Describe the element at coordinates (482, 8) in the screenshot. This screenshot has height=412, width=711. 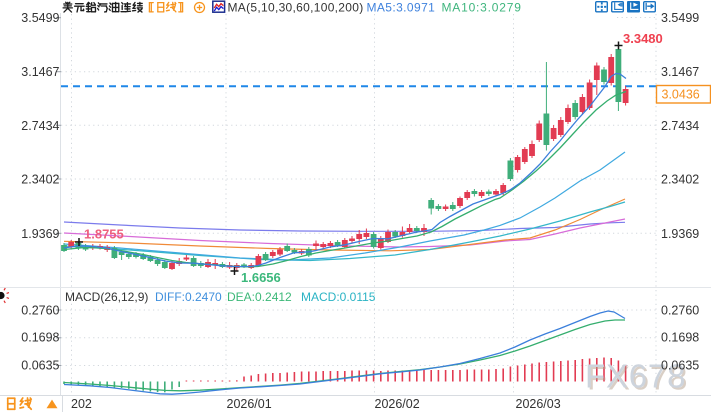
I see `svg-text: MA10:3.0279` at that location.